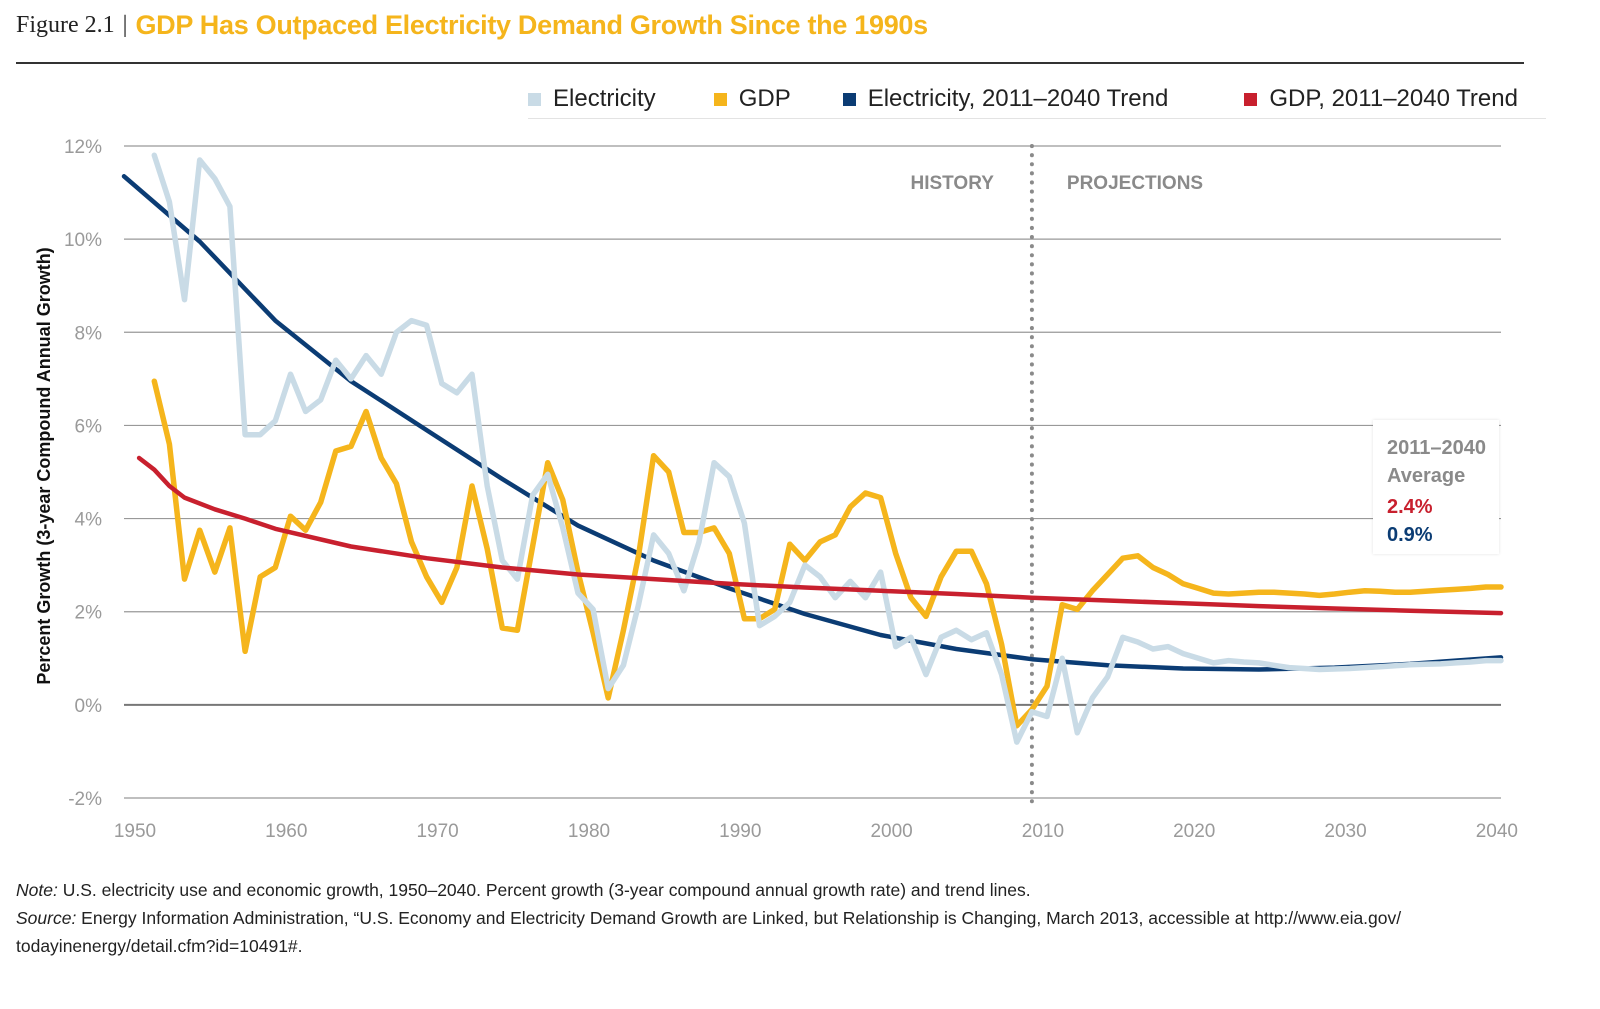 The height and width of the screenshot is (1009, 1600). Describe the element at coordinates (83, 147) in the screenshot. I see `y-tick-label: 12%` at that location.